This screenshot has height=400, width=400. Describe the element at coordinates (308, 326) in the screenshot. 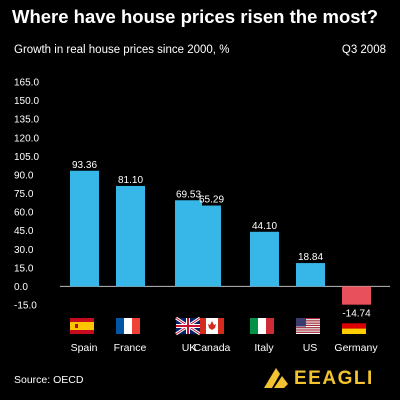

I see `us-flag` at that location.